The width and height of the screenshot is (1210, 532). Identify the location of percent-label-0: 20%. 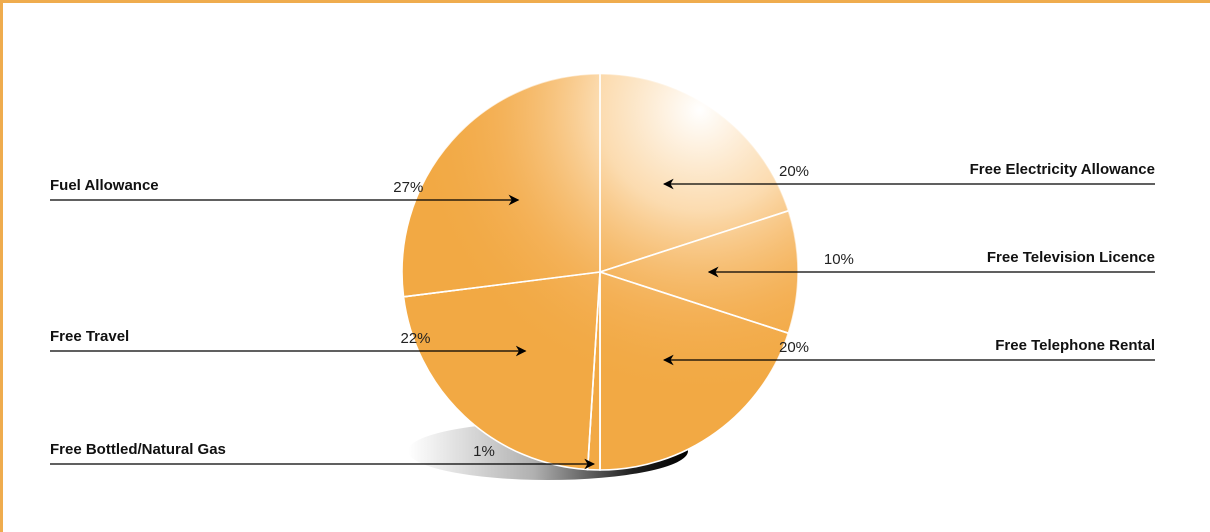
(794, 171).